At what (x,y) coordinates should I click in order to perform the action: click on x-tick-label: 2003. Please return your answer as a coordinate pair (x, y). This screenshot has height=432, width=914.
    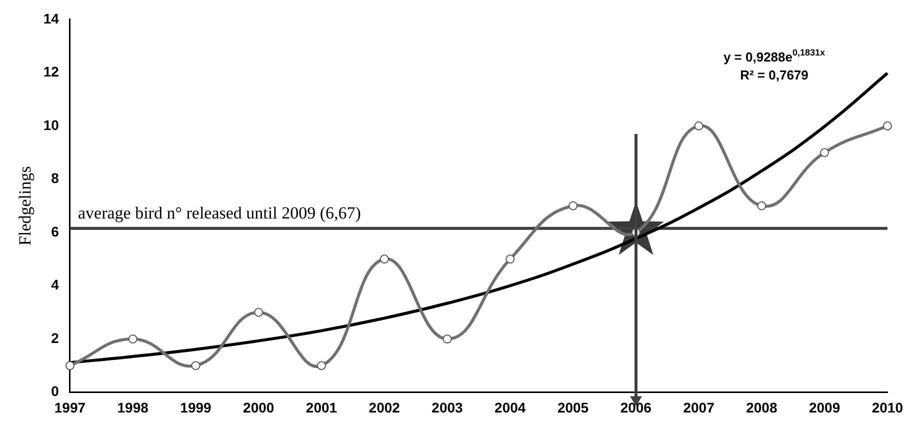
    Looking at the image, I should click on (448, 407).